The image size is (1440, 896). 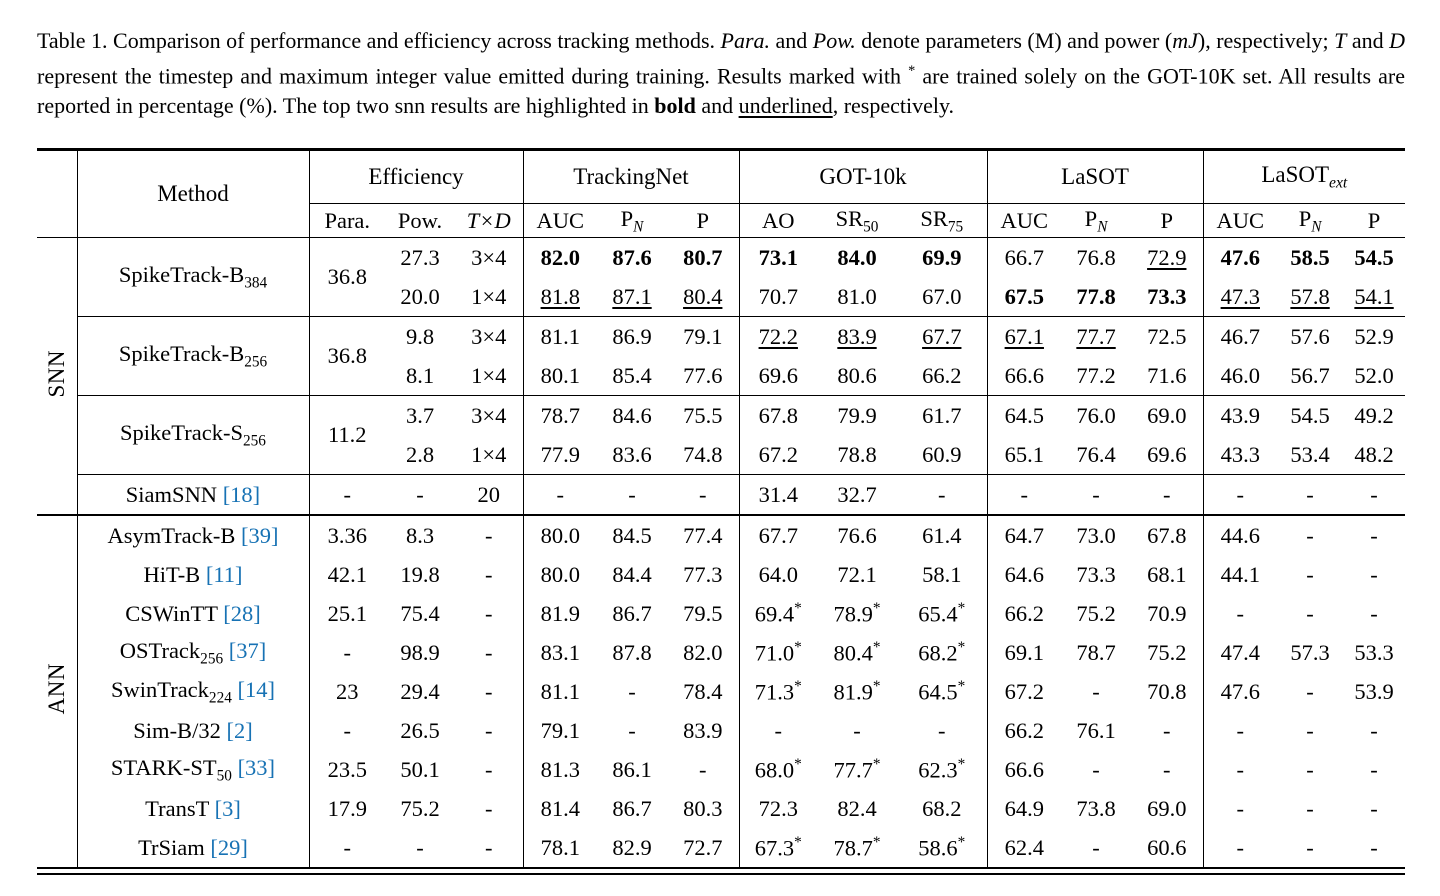 I want to click on header-cell-le-auc: AUC, so click(x=1240, y=221).